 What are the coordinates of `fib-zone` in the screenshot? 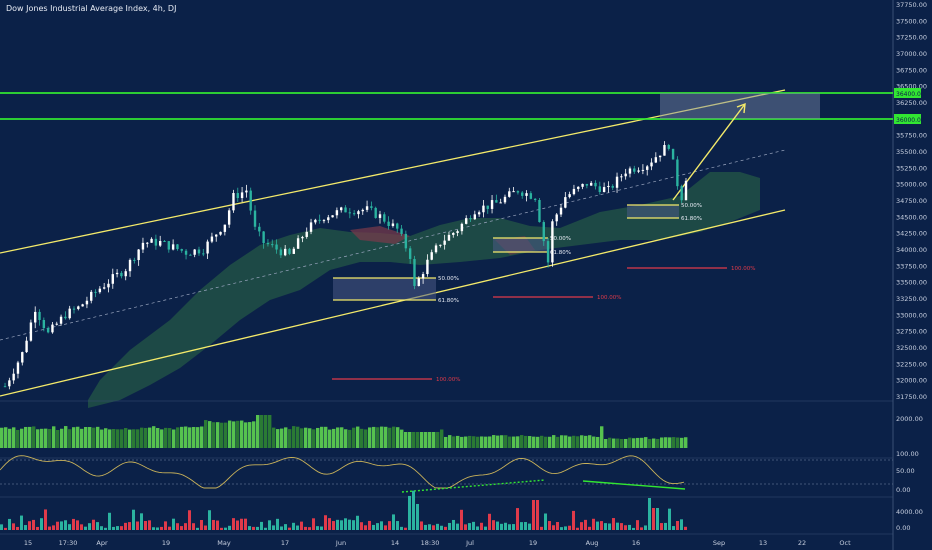 It's located at (384, 289).